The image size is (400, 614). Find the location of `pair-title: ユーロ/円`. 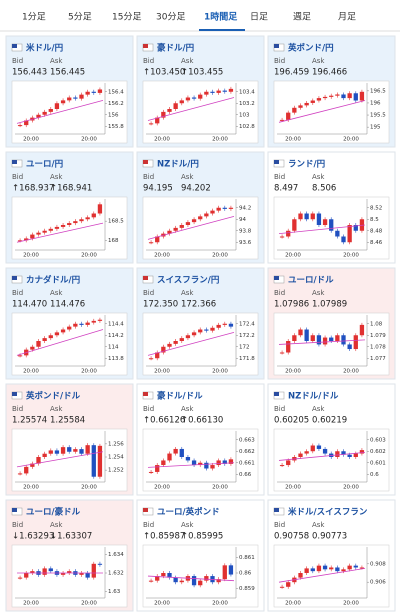

pair-title: ユーロ/円 is located at coordinates (44, 165).